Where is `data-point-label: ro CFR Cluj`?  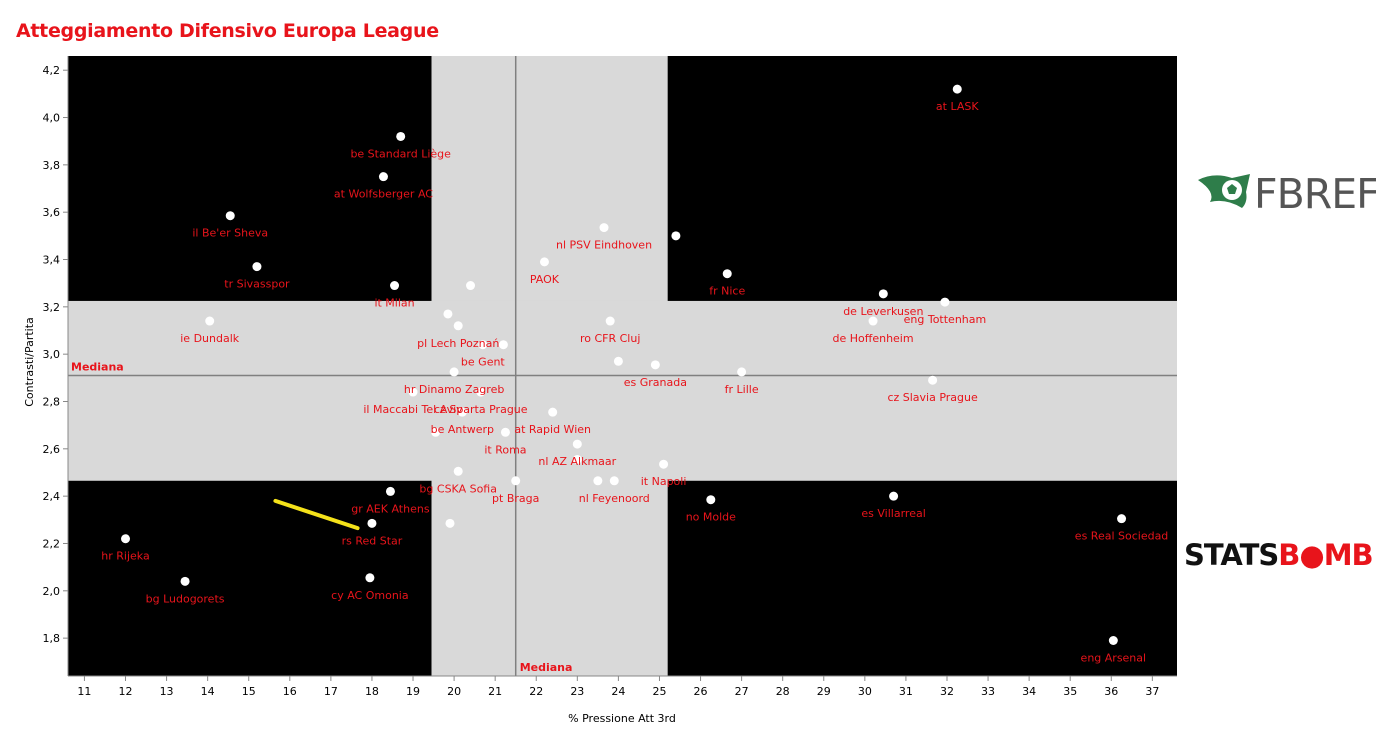
data-point-label: ro CFR Cluj is located at coordinates (610, 338).